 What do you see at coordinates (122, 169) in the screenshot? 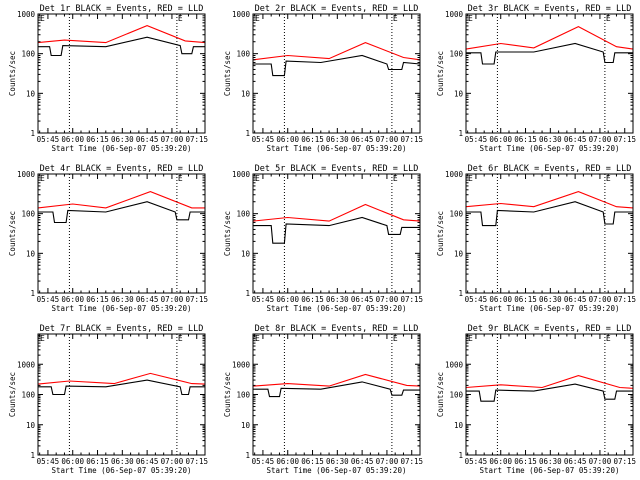
I see `chart-title: Det 4r BLACK = Events, RED = LLD` at bounding box center [122, 169].